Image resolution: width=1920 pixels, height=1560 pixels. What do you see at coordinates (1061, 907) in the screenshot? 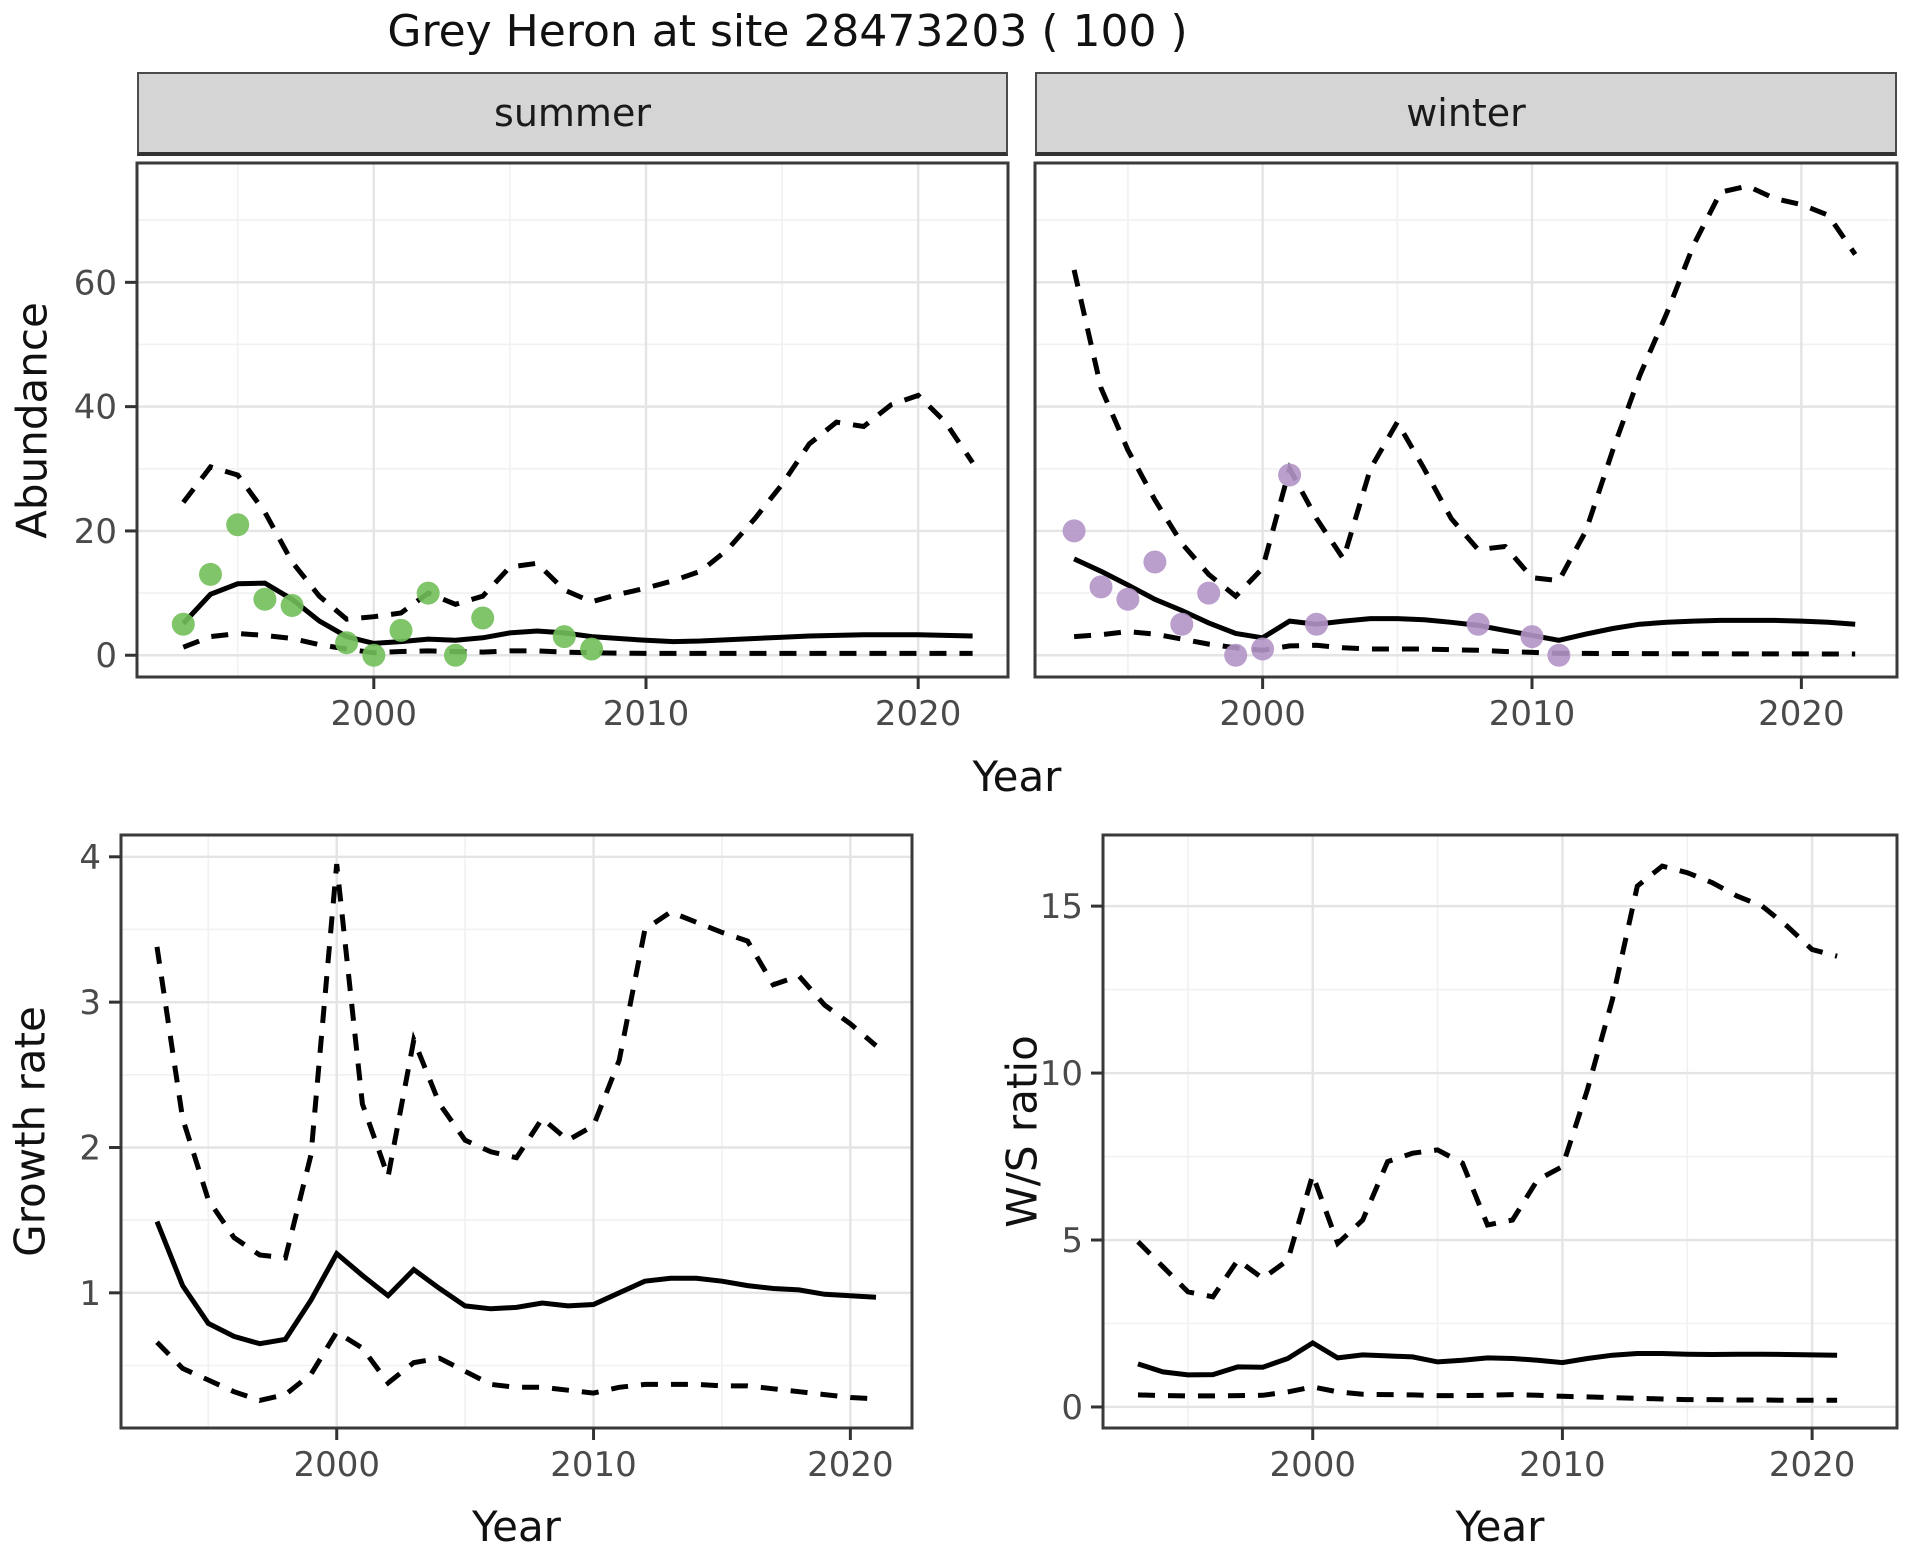
I see `y-tick-label: 15` at bounding box center [1061, 907].